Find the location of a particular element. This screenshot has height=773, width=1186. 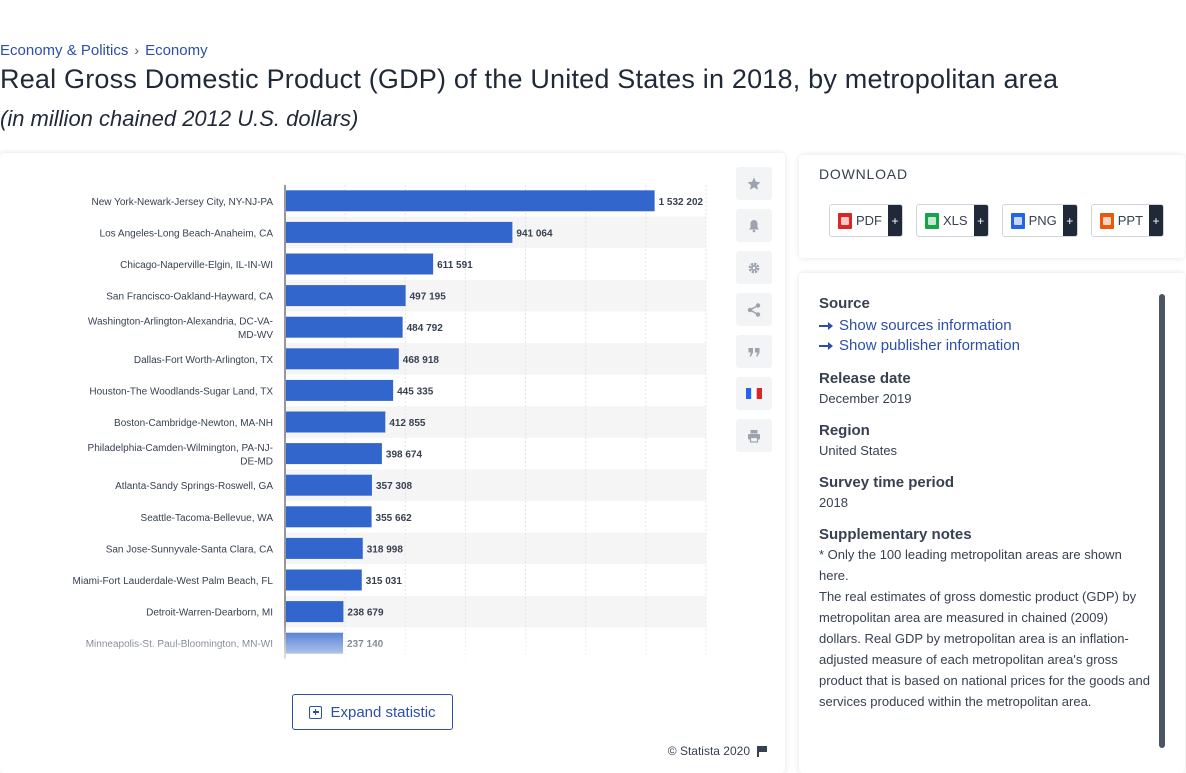

data-label: 355 662 is located at coordinates (394, 518).